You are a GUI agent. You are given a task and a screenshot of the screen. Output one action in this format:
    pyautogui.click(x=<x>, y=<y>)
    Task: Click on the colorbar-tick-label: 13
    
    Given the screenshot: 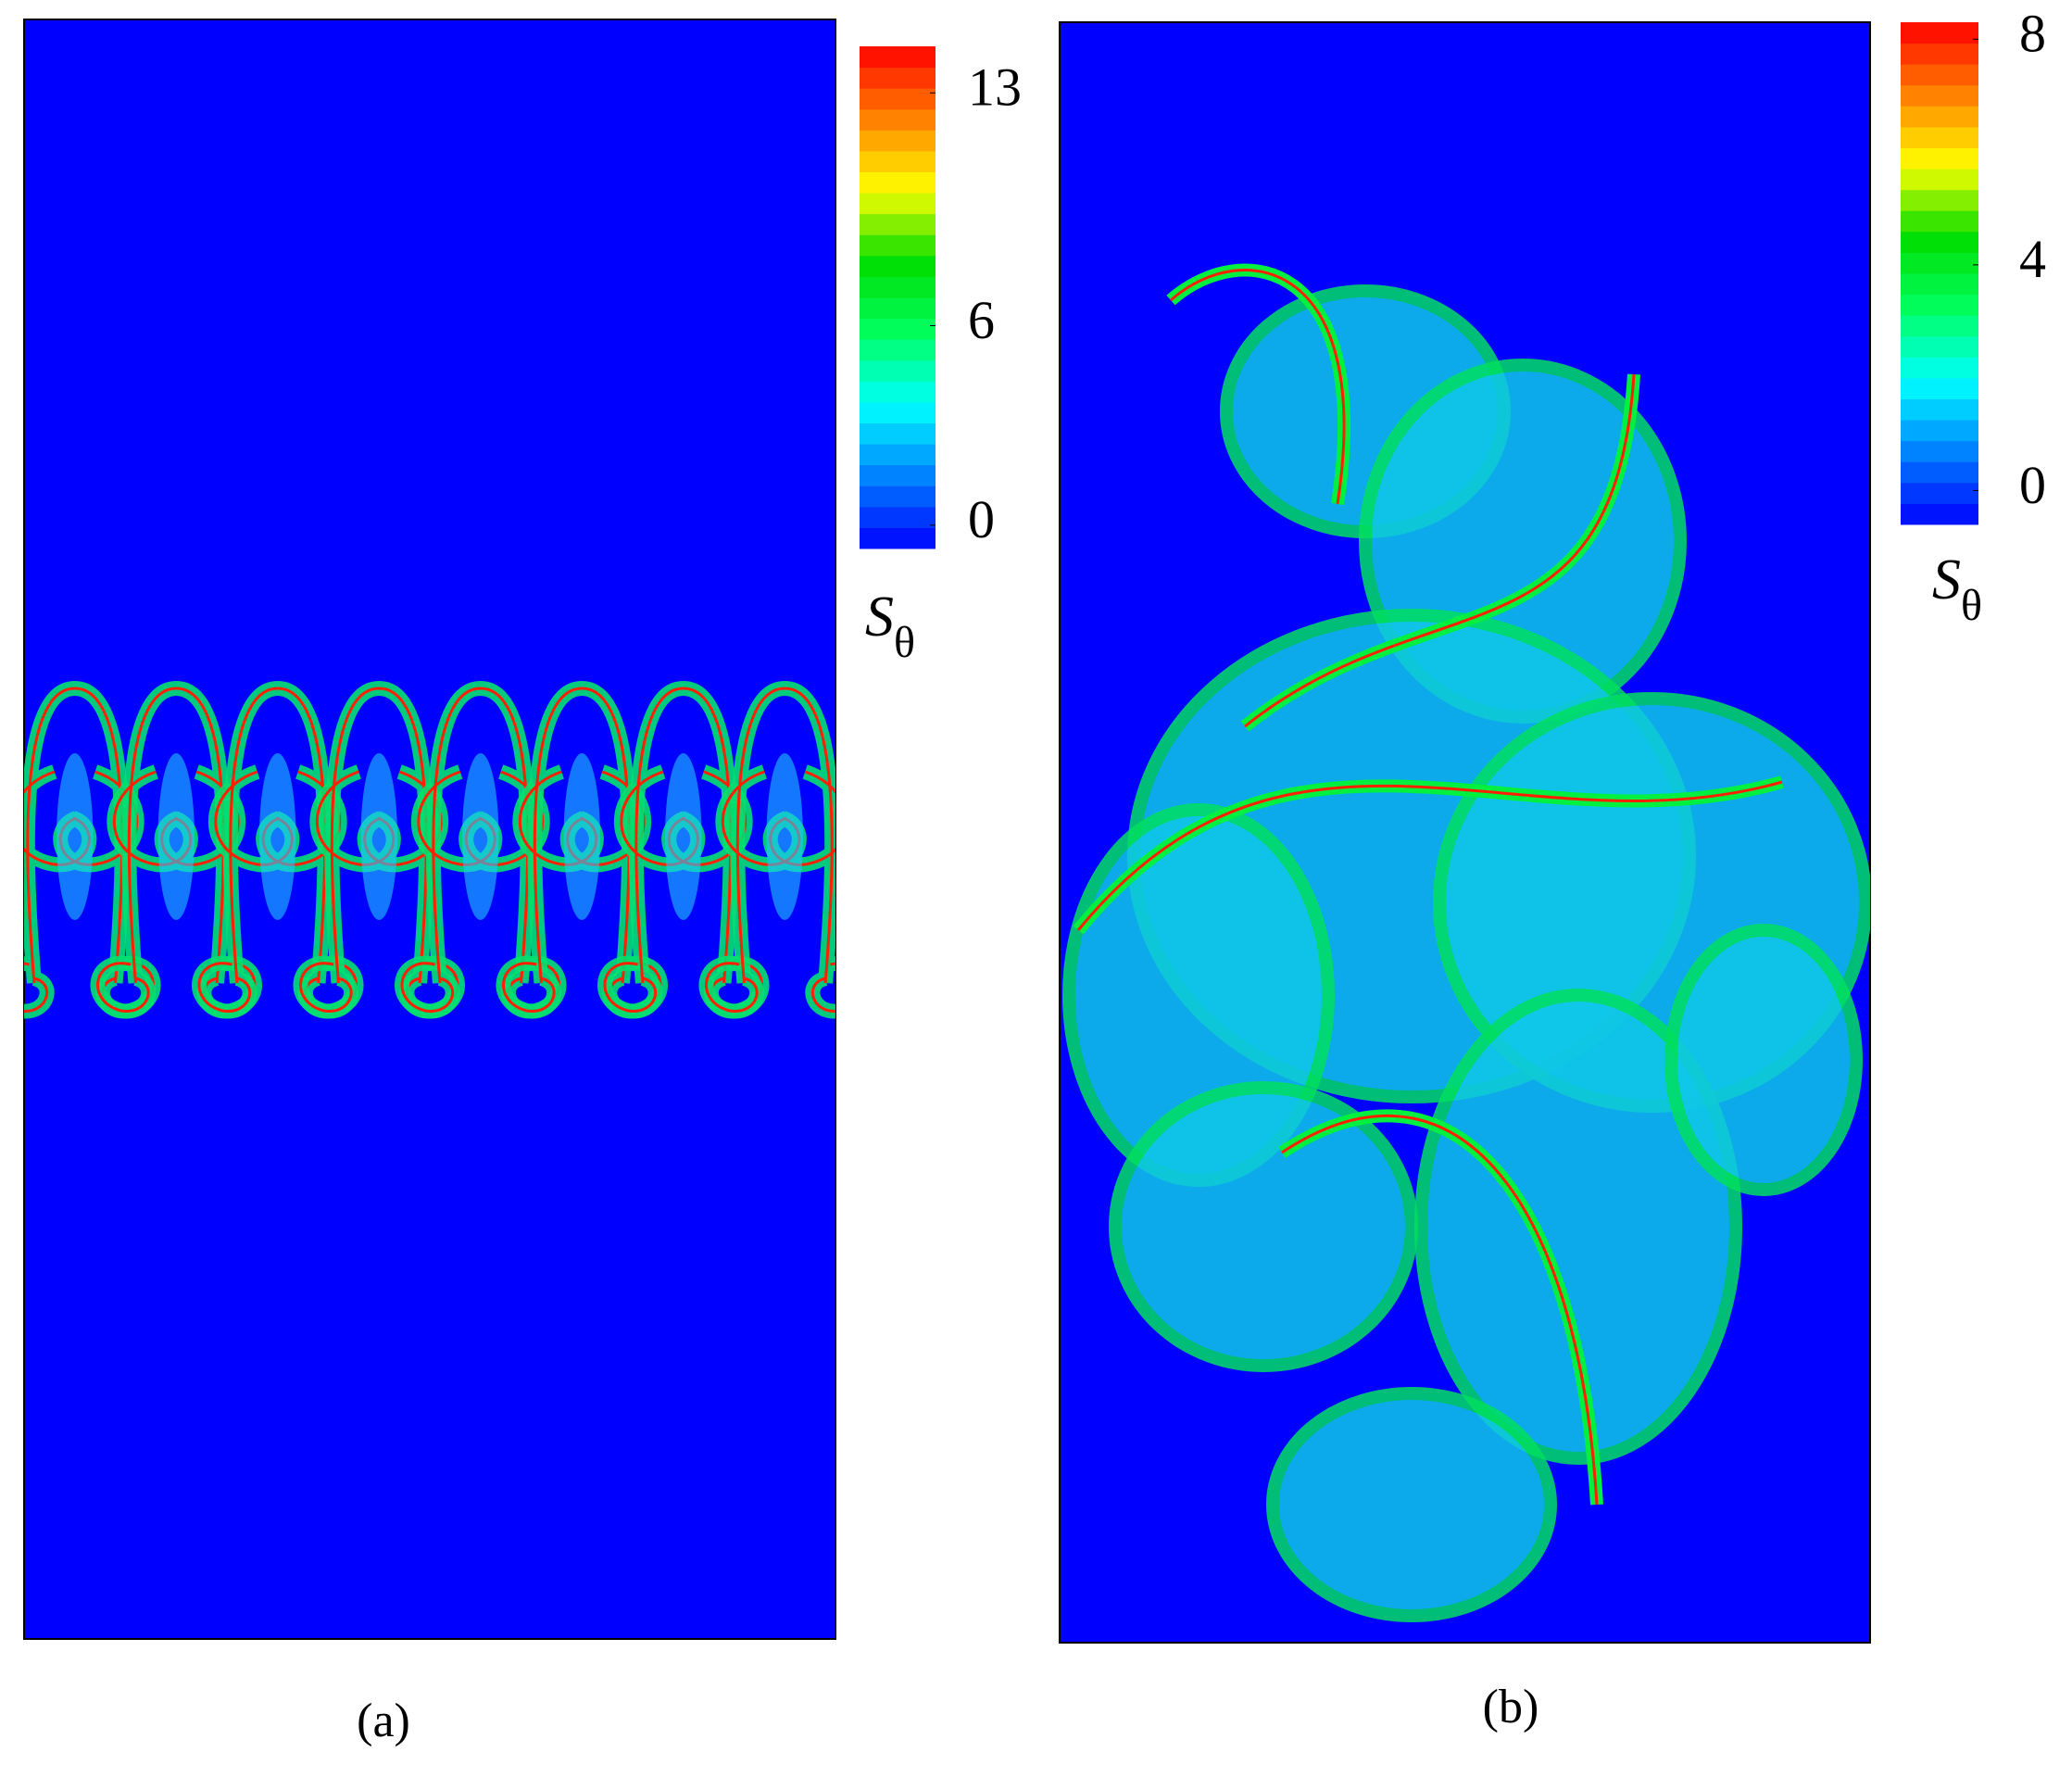 What is the action you would take?
    pyautogui.click(x=995, y=87)
    